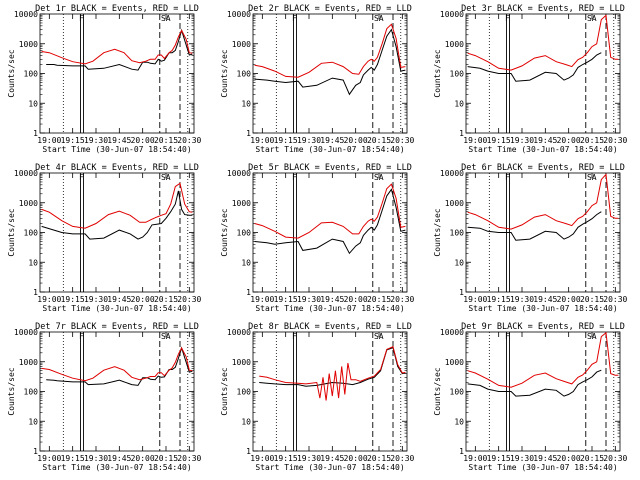 This screenshot has width=640, height=480. What do you see at coordinates (117, 9) in the screenshot?
I see `panel-title: Det 1r BLACK = Events, RED = LLD` at bounding box center [117, 9].